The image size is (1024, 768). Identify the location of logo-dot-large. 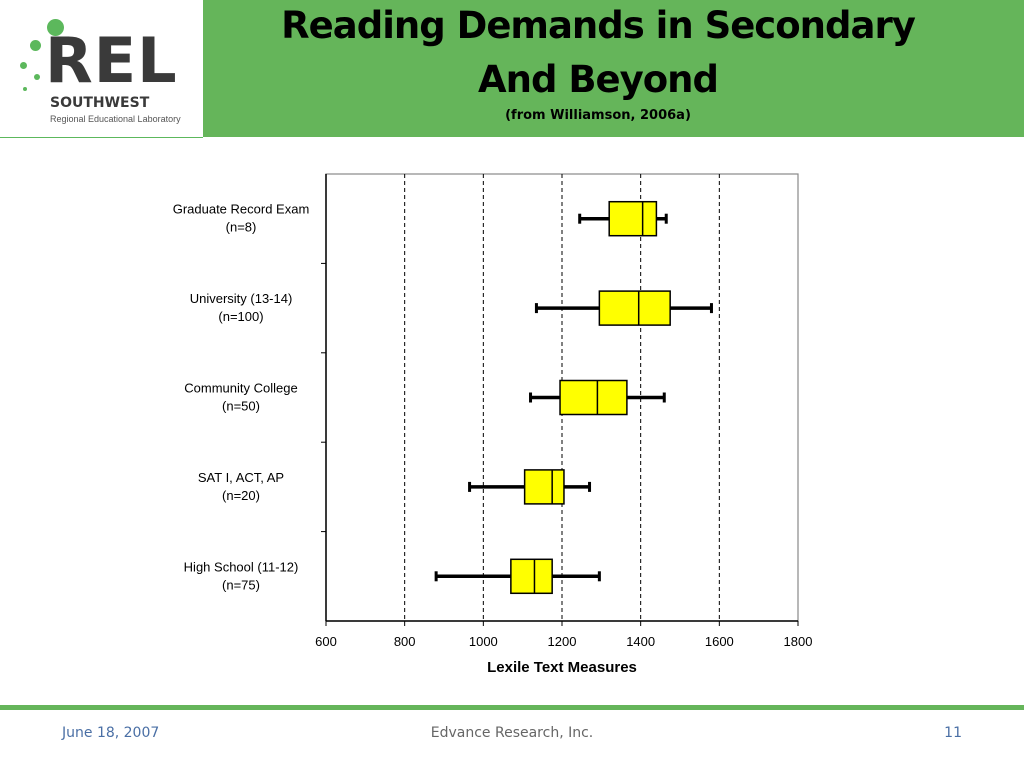
(55, 27).